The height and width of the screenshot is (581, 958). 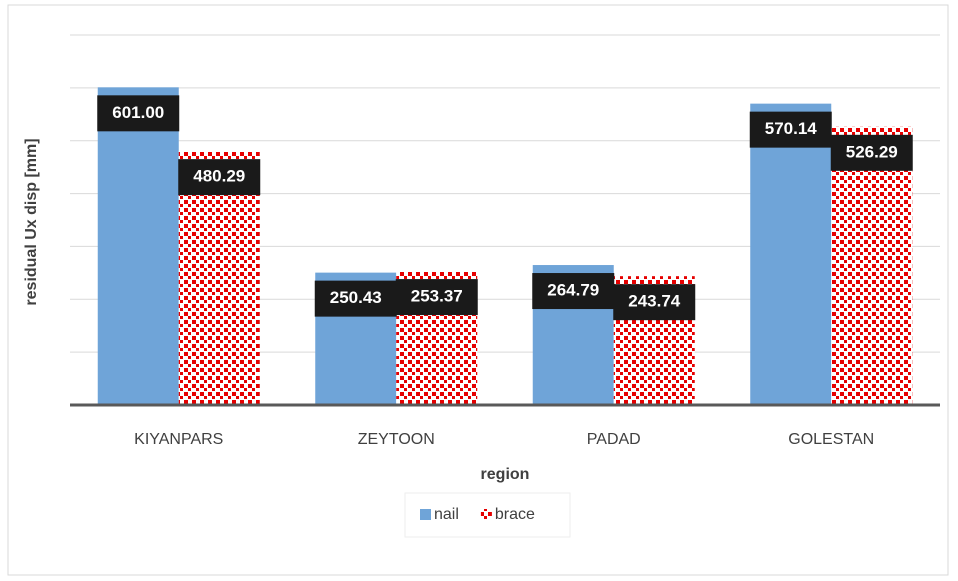 I want to click on x-tick-label: ZEYTOON, so click(x=396, y=439).